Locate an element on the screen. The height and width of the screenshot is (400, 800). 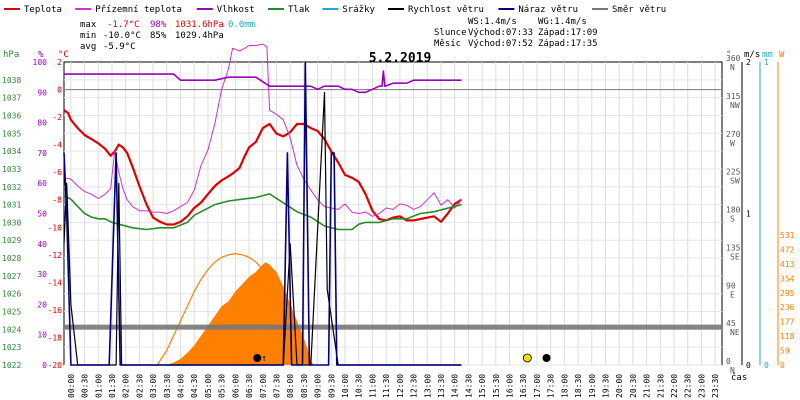
legend-item: Tlak is located at coordinates (289, 10).